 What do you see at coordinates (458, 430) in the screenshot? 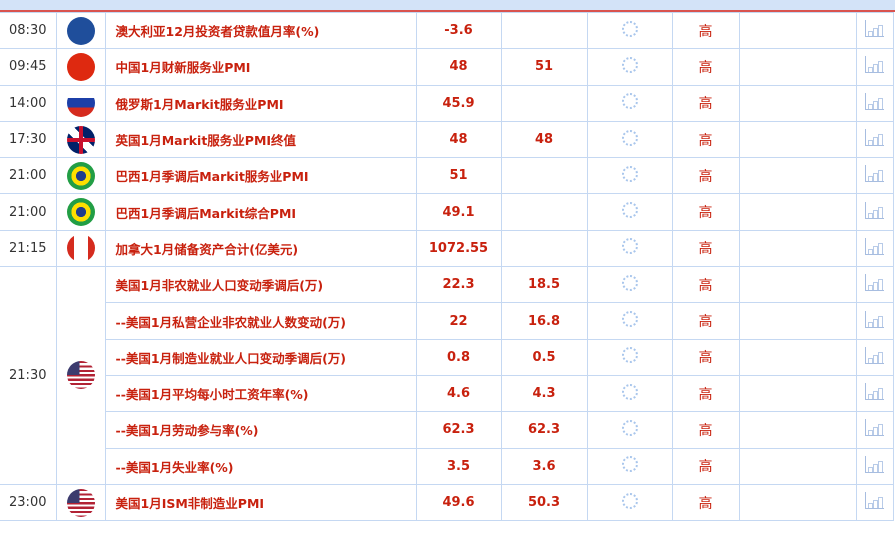
I see `previous-value: 62.3` at bounding box center [458, 430].